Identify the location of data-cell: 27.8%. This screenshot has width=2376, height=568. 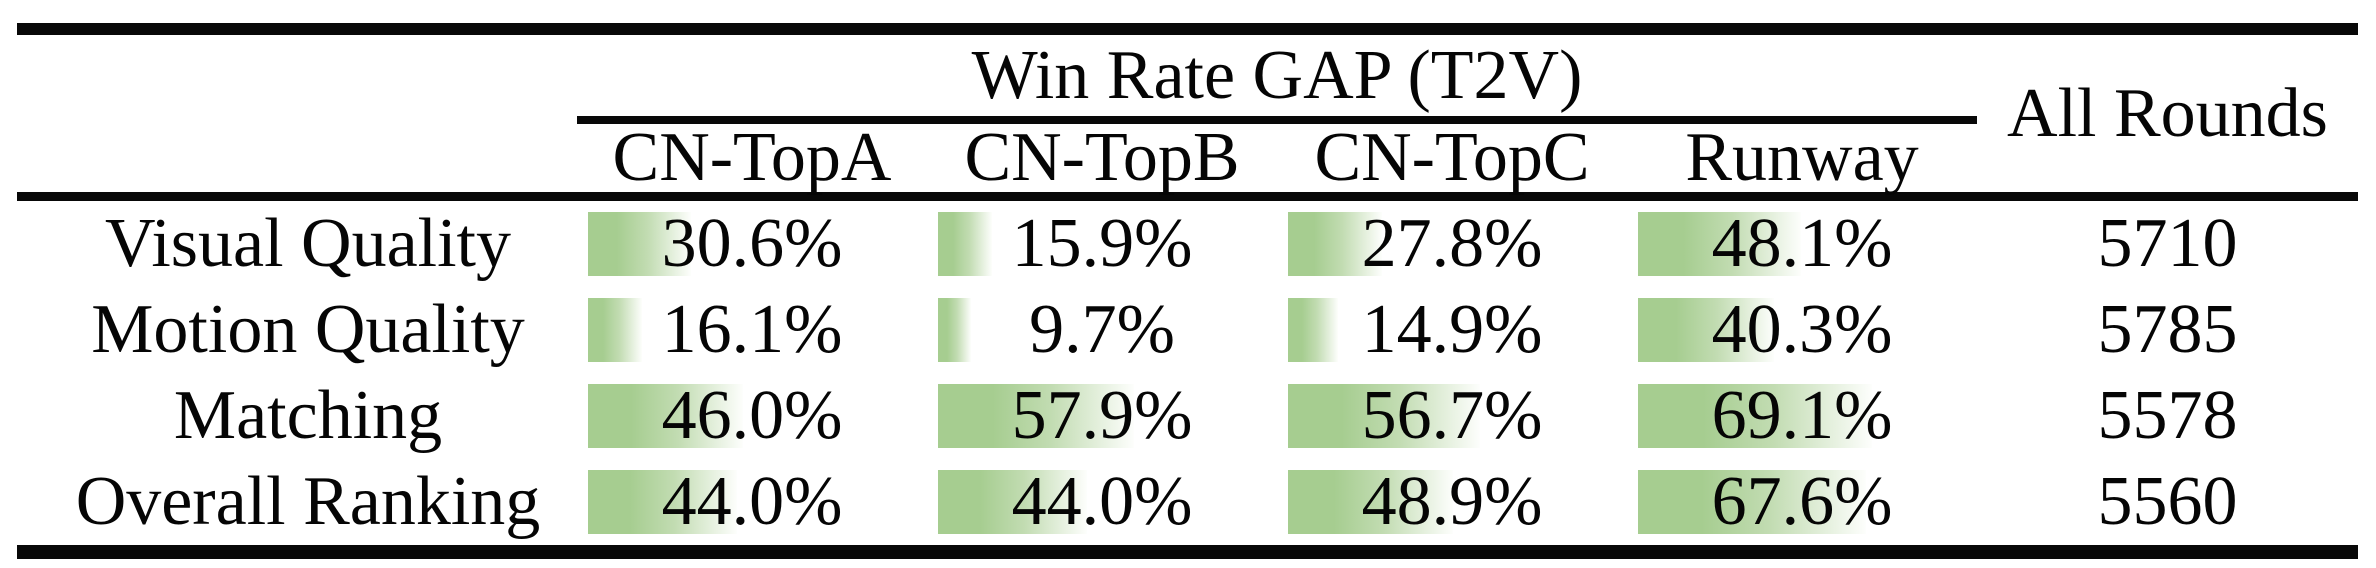
(1452, 244).